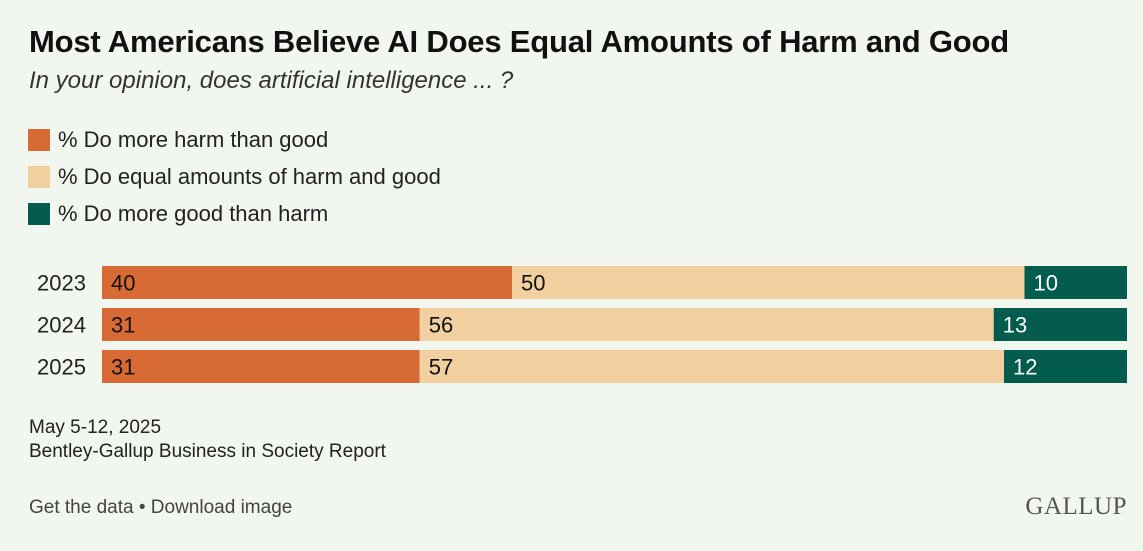 The image size is (1143, 551). I want to click on footer-links: Get the data • Download image, so click(160, 508).